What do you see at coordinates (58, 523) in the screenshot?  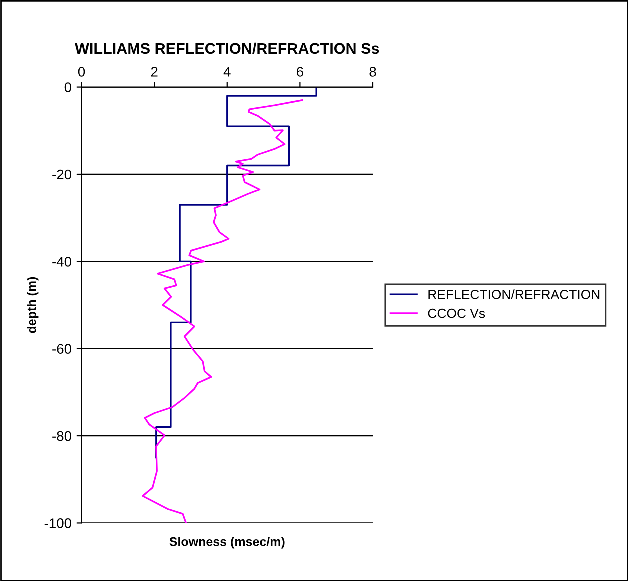 I see `y-tick-label: -100` at bounding box center [58, 523].